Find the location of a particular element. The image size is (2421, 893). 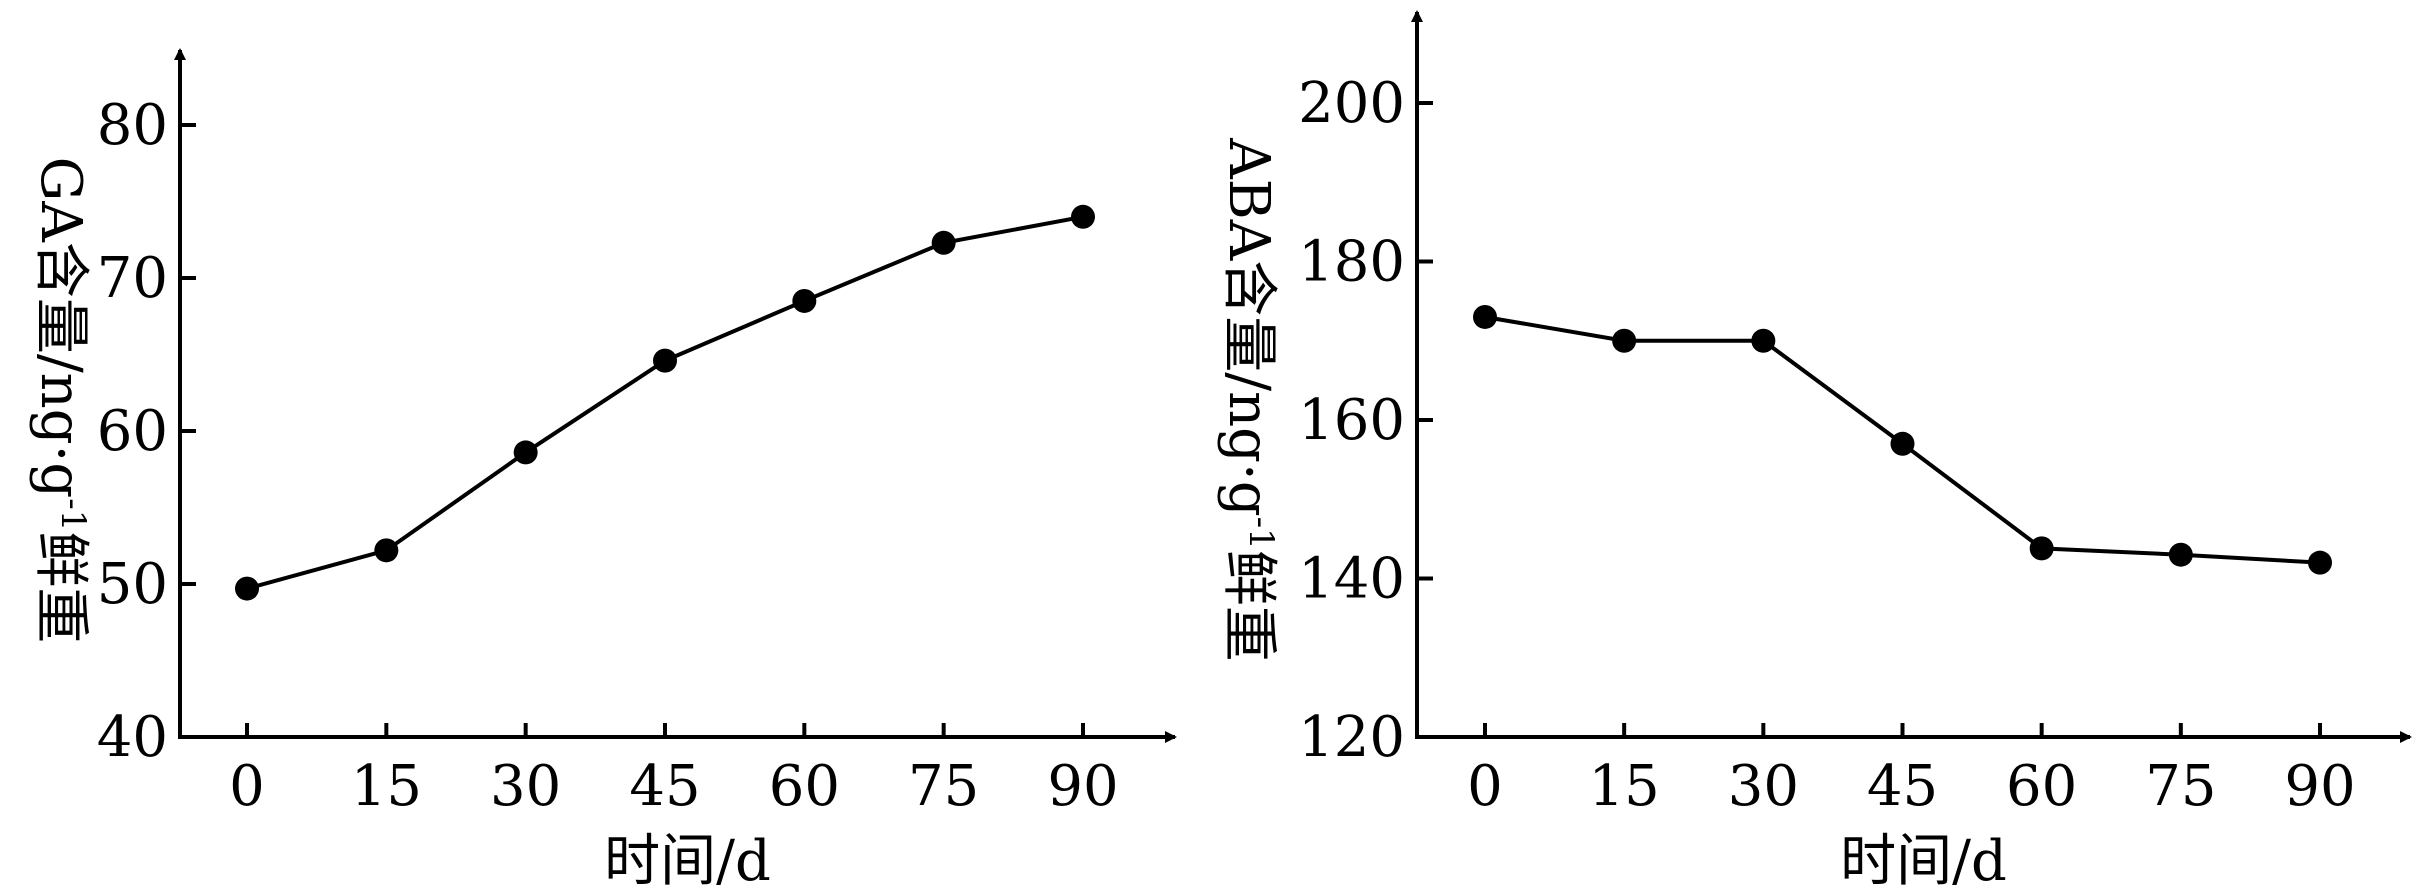

y-tick-label: 40 is located at coordinates (132, 737).